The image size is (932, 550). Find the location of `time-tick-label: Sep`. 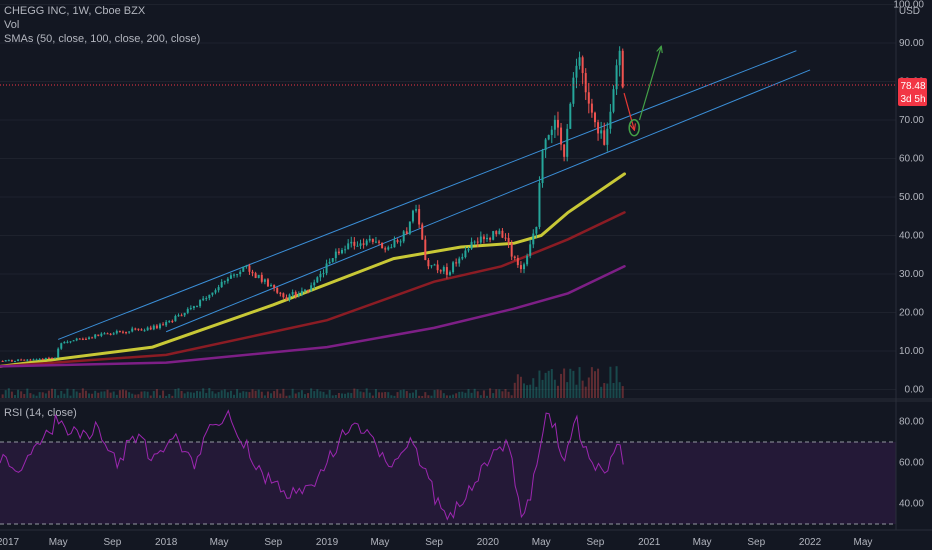

time-tick-label: Sep is located at coordinates (112, 542).